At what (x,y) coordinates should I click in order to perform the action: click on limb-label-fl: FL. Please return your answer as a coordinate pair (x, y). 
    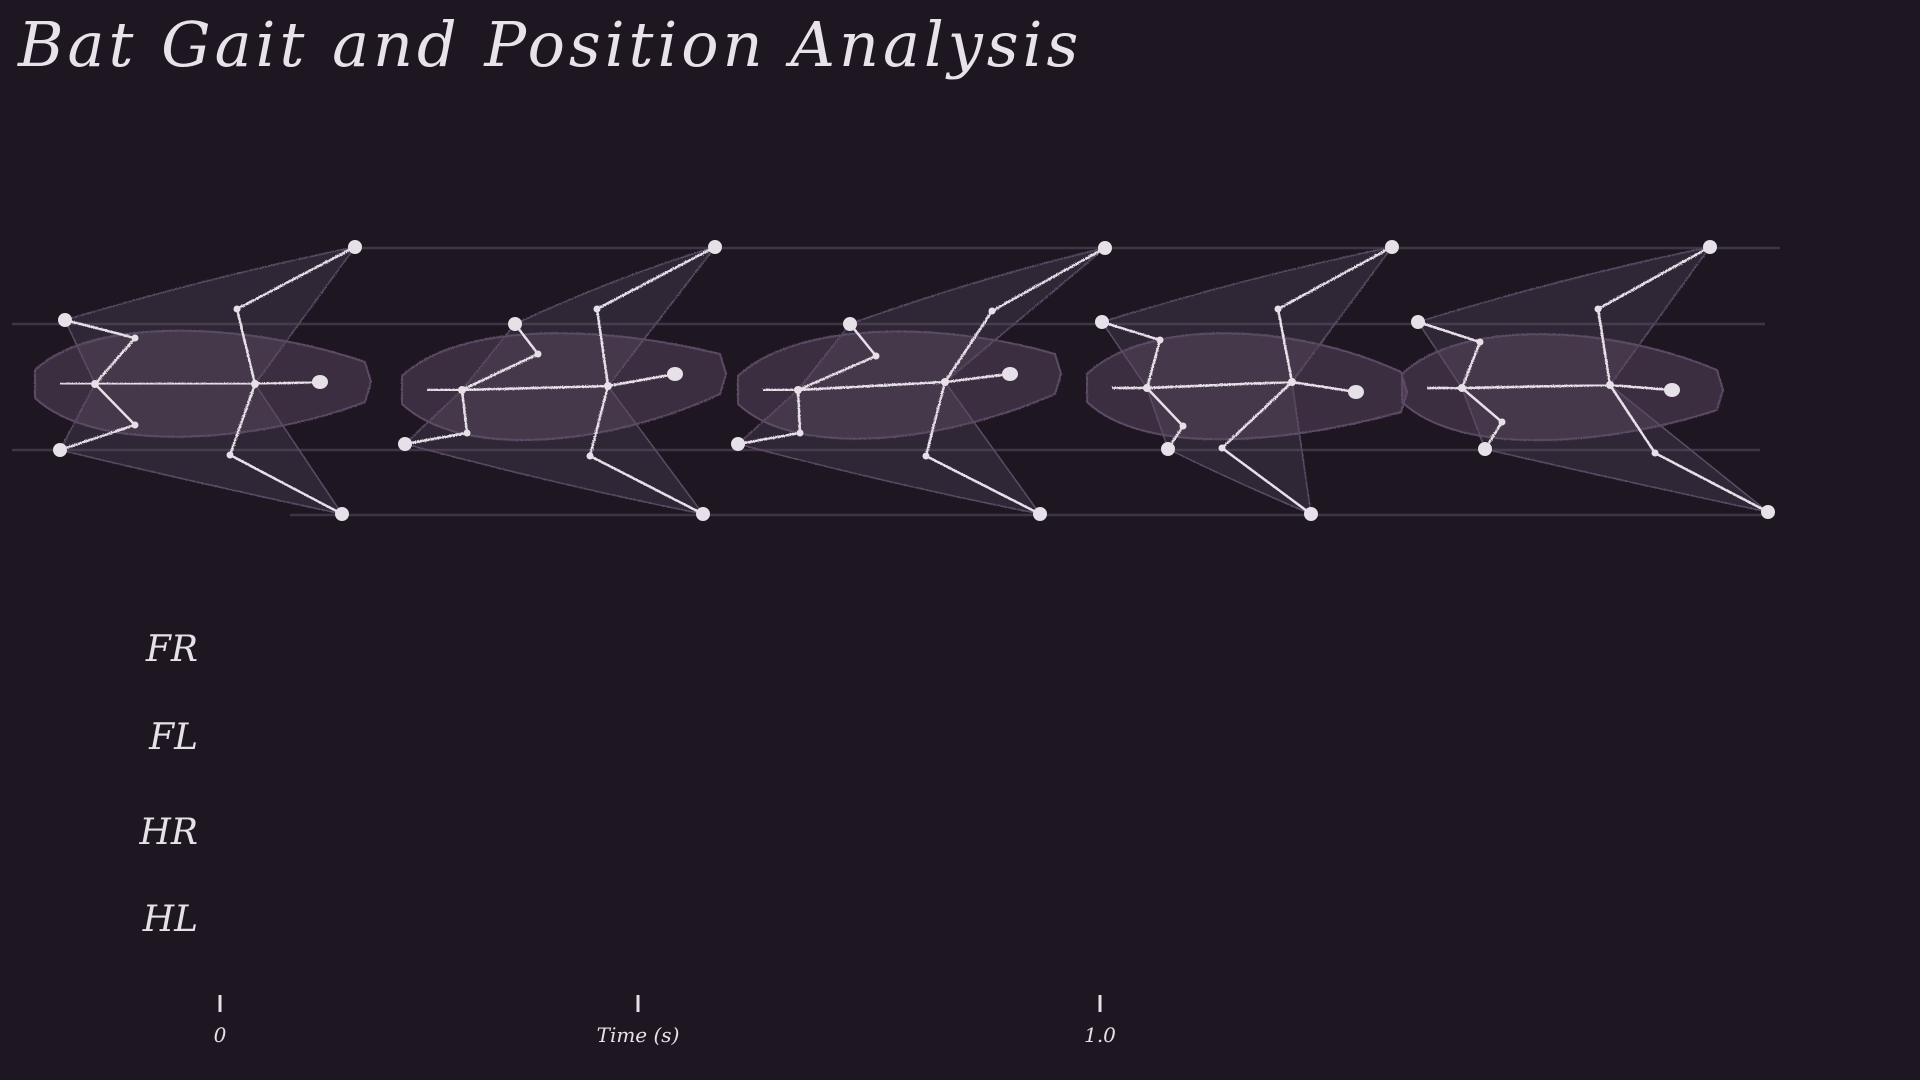
    Looking at the image, I should click on (173, 737).